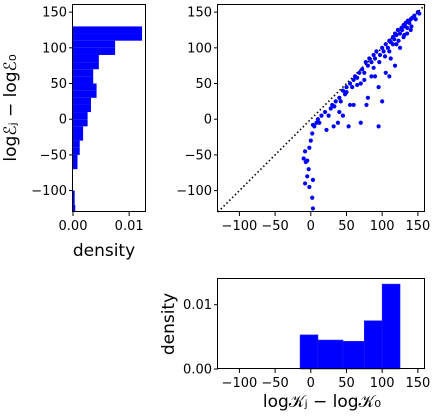  What do you see at coordinates (311, 383) in the screenshot?
I see `x-histogram-xtick-label: 0` at bounding box center [311, 383].